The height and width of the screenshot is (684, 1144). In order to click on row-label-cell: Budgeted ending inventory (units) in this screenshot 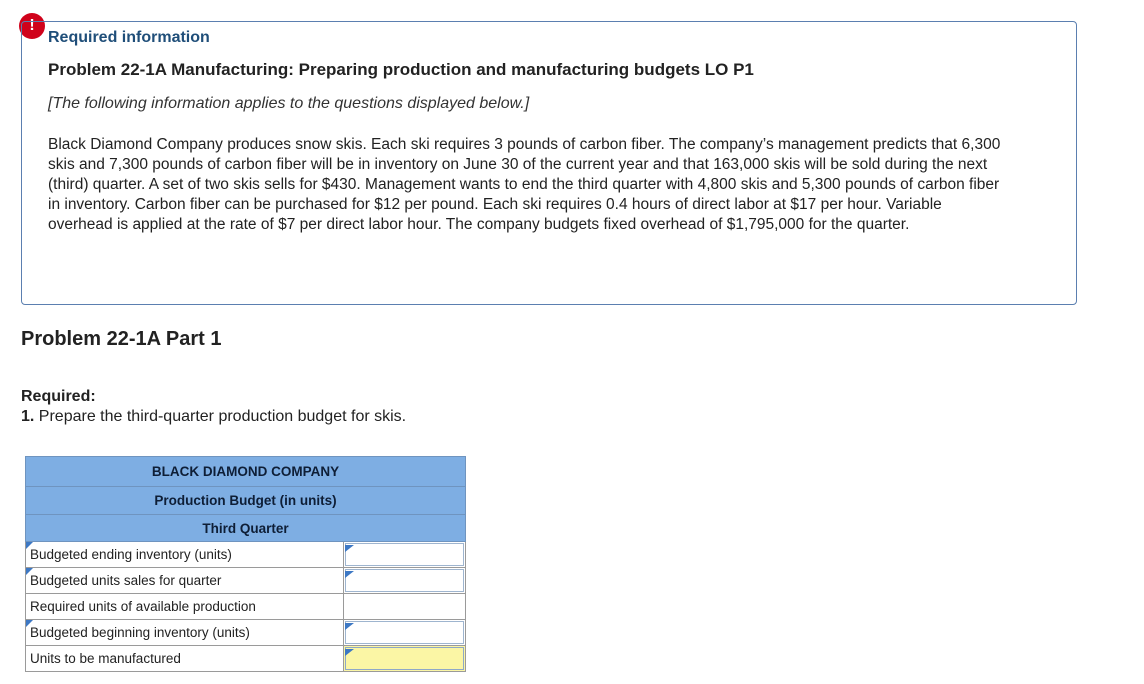, I will do `click(184, 554)`.